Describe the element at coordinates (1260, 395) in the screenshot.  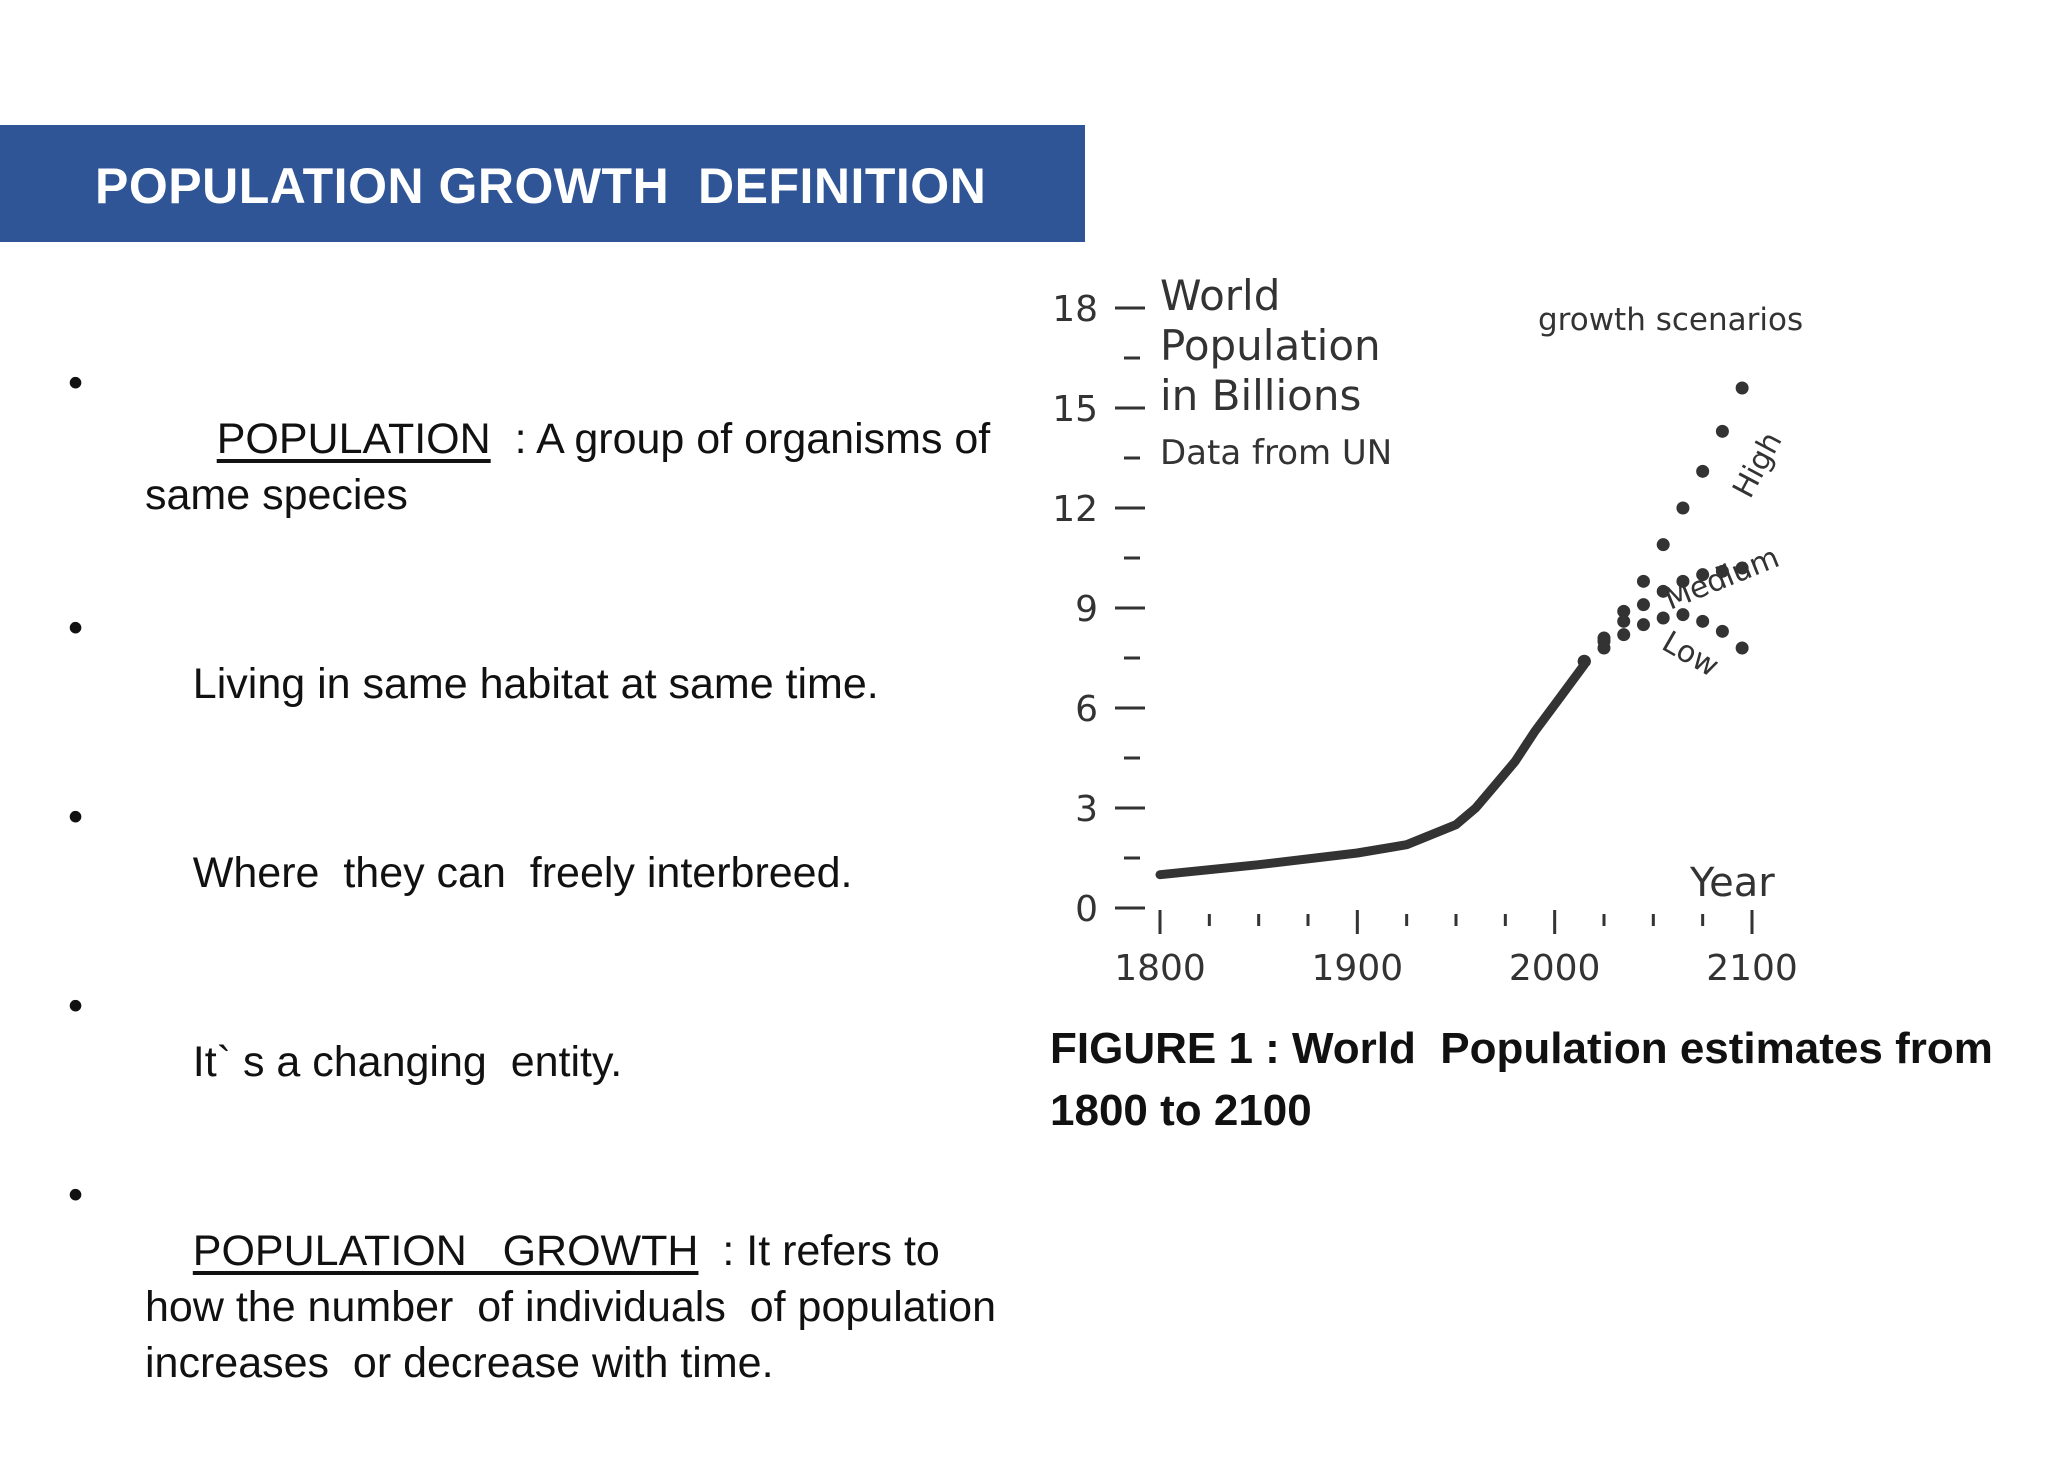
I see `chart-title-line: in Billions` at that location.